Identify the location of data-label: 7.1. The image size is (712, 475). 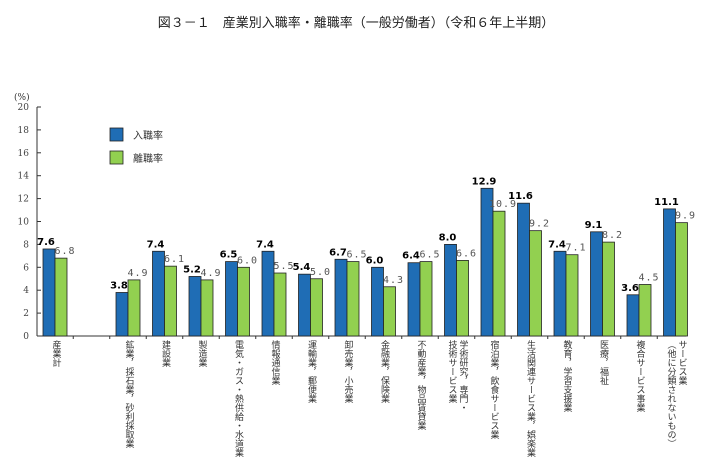
(575, 248).